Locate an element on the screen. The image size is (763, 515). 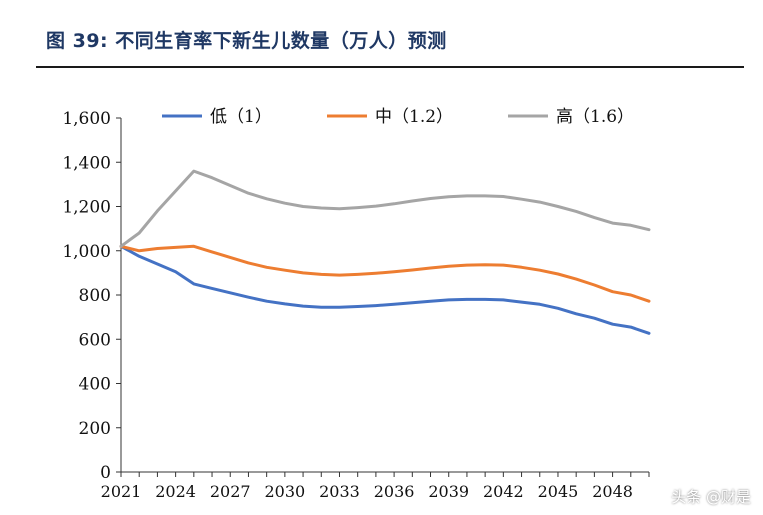
x-tick-label: 2030 is located at coordinates (285, 491).